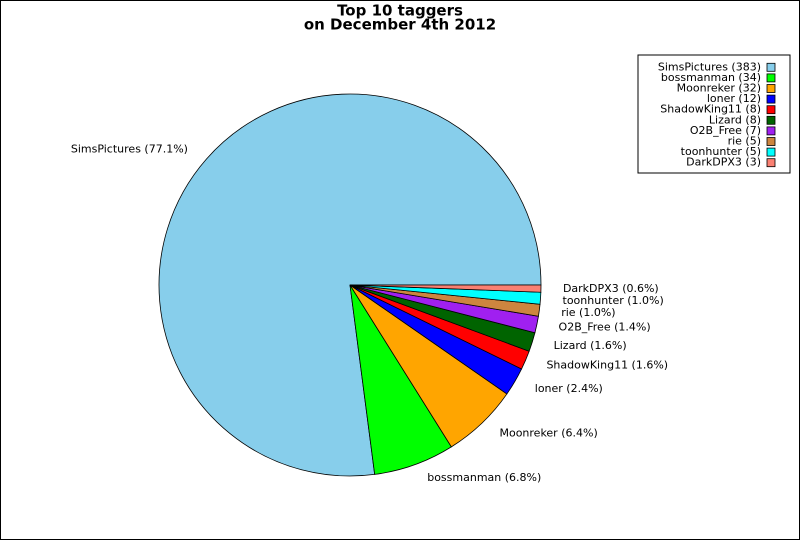  I want to click on legend-label: toonhunter (5), so click(721, 151).